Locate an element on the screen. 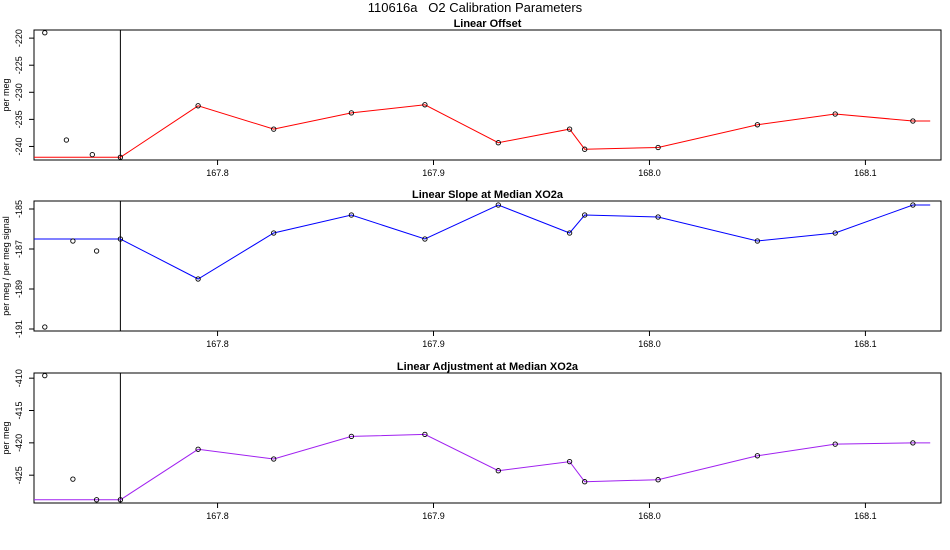 Image resolution: width=950 pixels, height=550 pixels. y-tick-label: -410 is located at coordinates (19, 378).